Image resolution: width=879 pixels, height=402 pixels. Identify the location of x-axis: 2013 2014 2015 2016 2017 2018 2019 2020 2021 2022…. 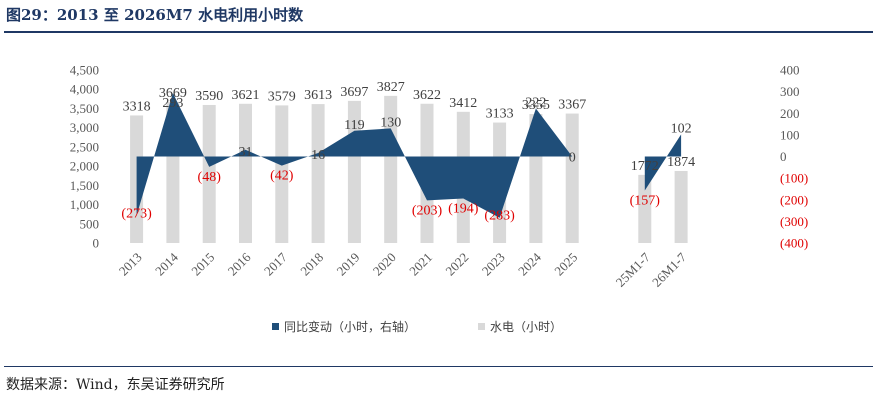
(403, 269).